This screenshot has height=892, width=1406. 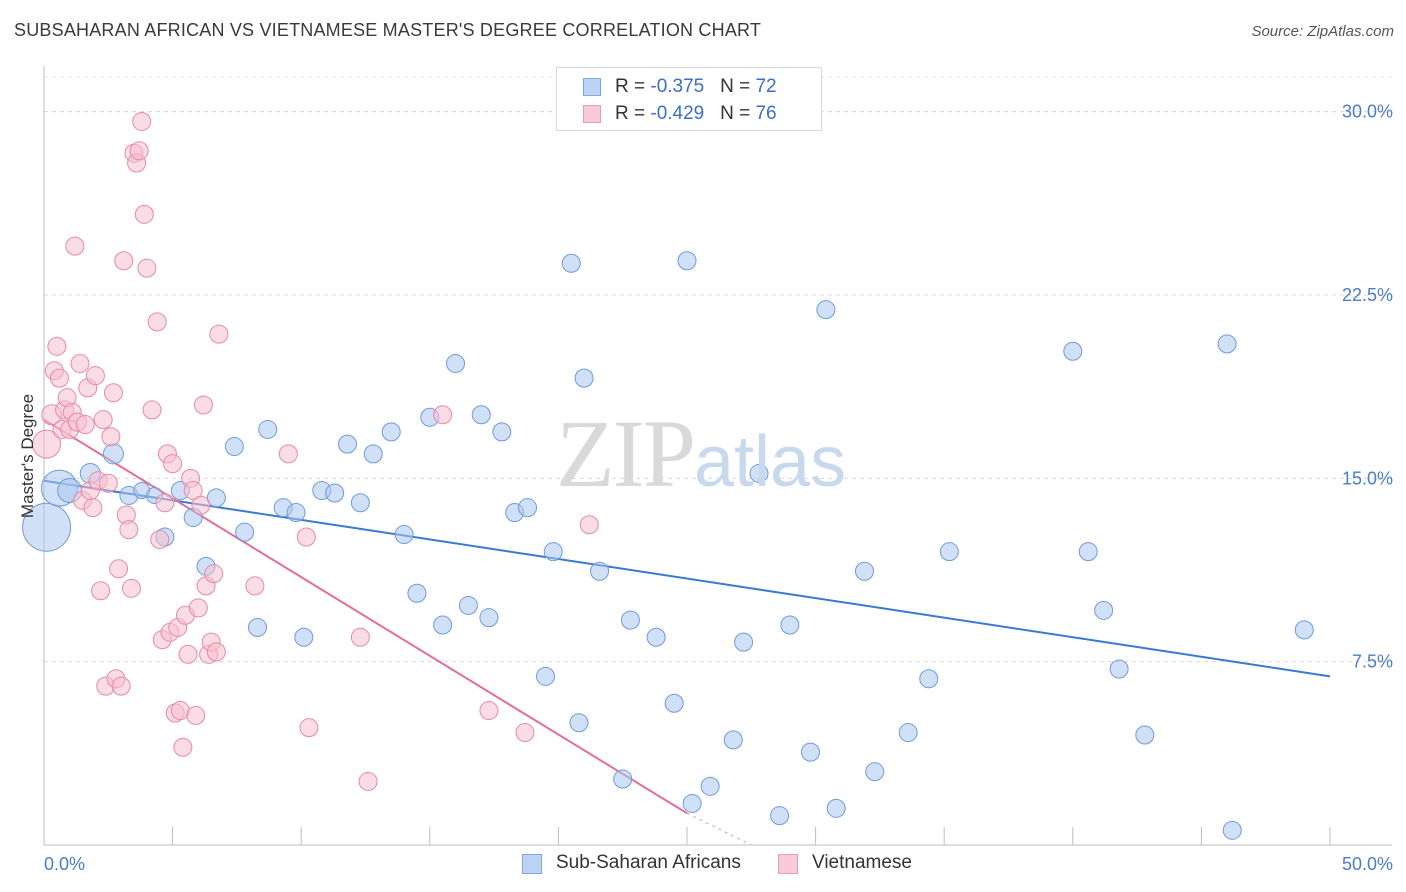 I want to click on bottom-legend-swatch-blue, so click(x=532, y=864).